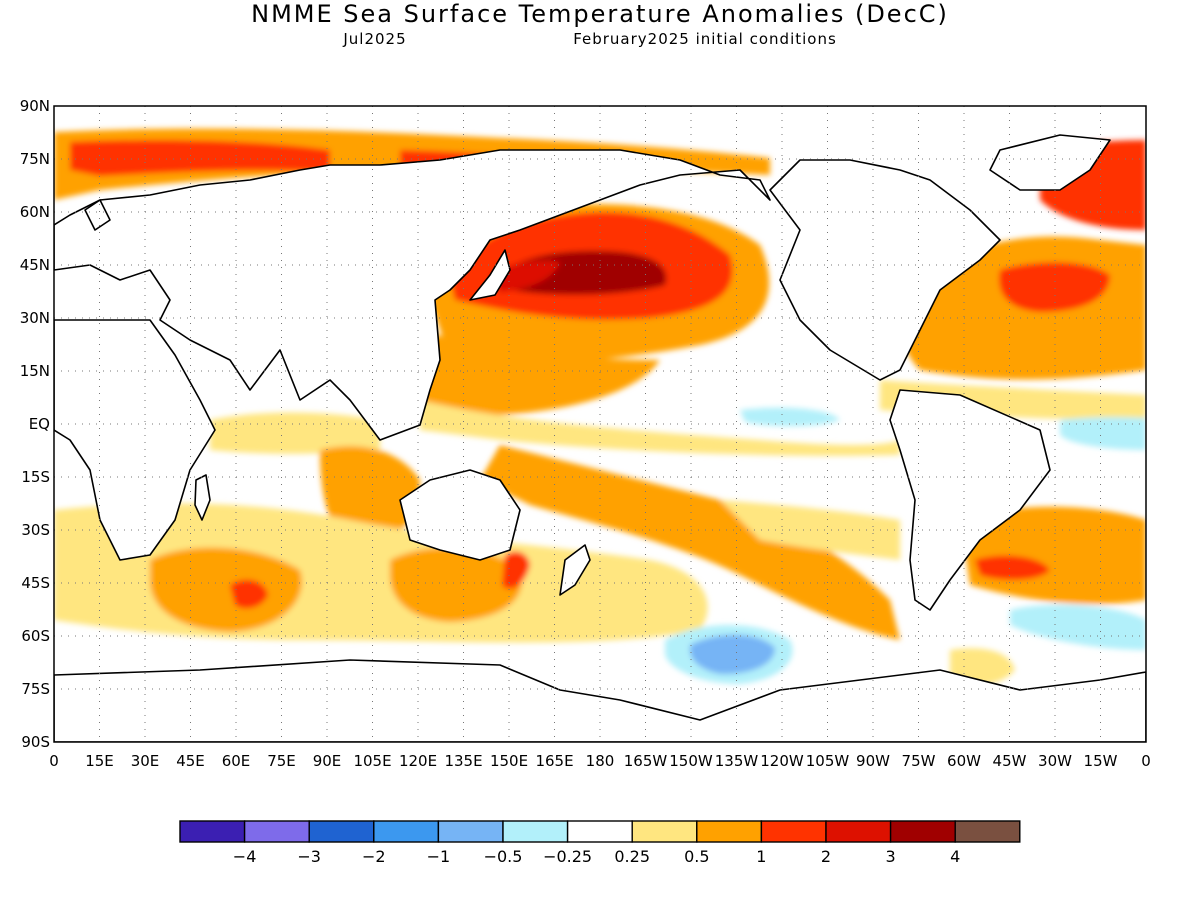  Describe the element at coordinates (35, 636) in the screenshot. I see `lat-tick-label: 60S` at that location.